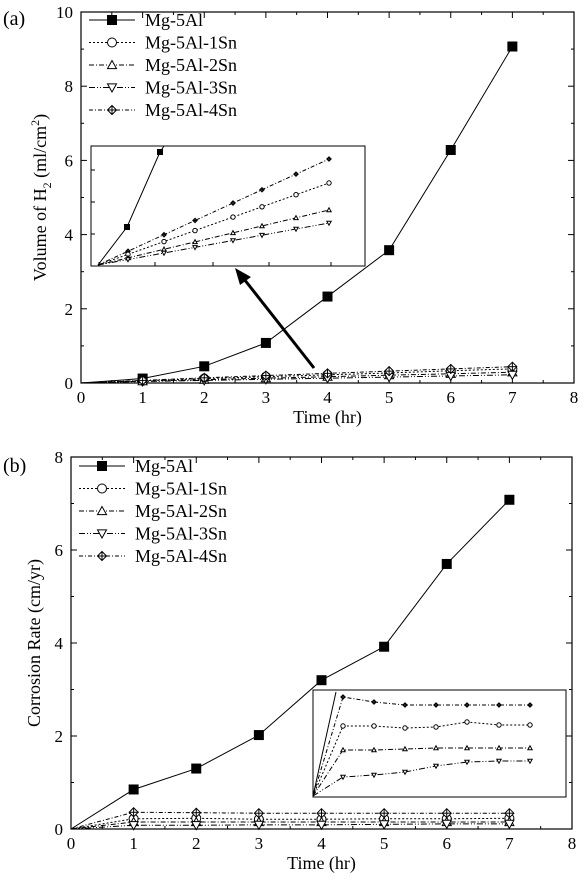  Describe the element at coordinates (41, 197) in the screenshot. I see `y-axis-label: Volume of H2 (ml/cm2)` at that location.